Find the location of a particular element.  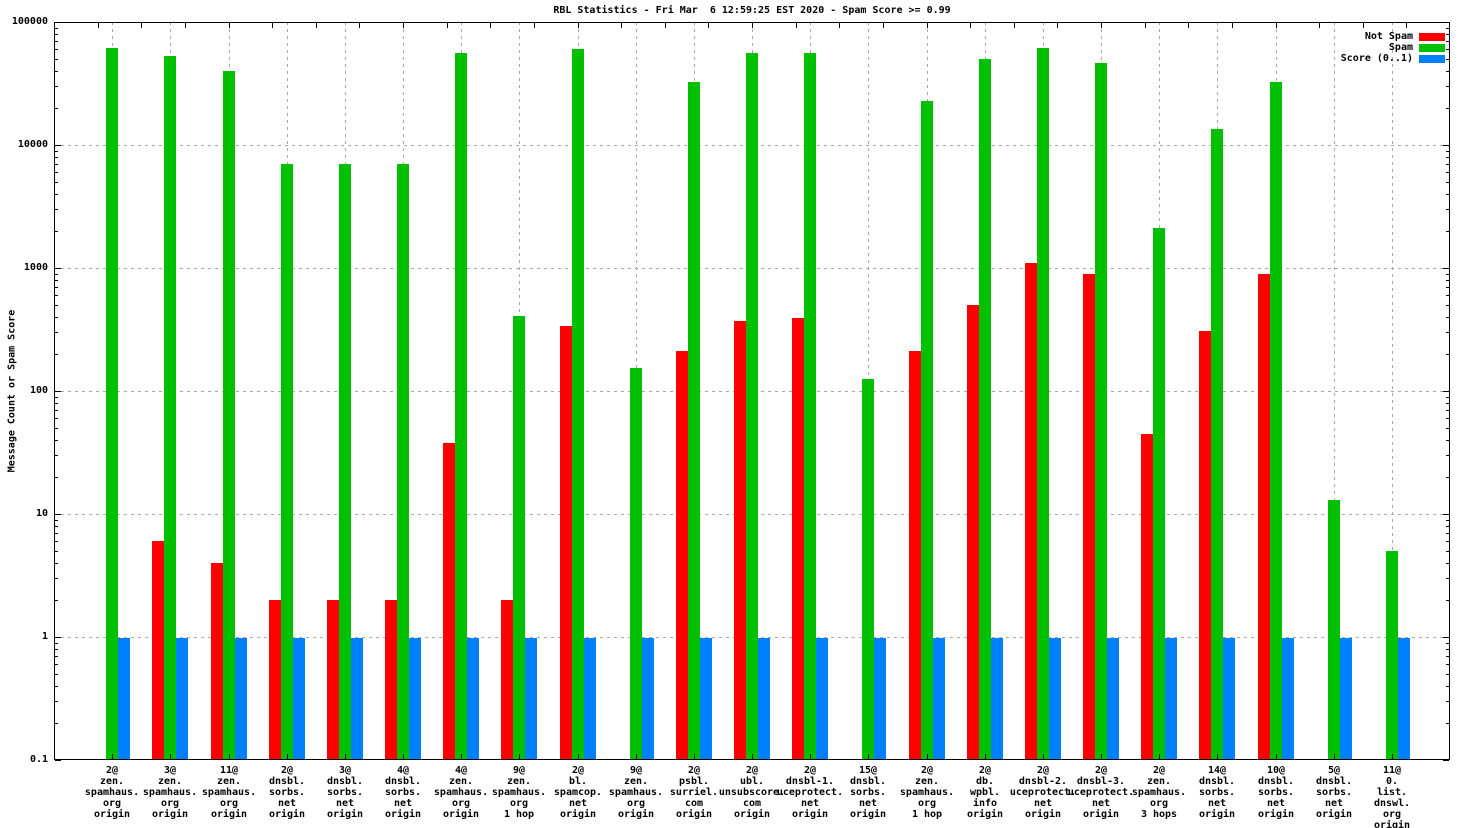

legend-row: Not Spam is located at coordinates (1393, 36).